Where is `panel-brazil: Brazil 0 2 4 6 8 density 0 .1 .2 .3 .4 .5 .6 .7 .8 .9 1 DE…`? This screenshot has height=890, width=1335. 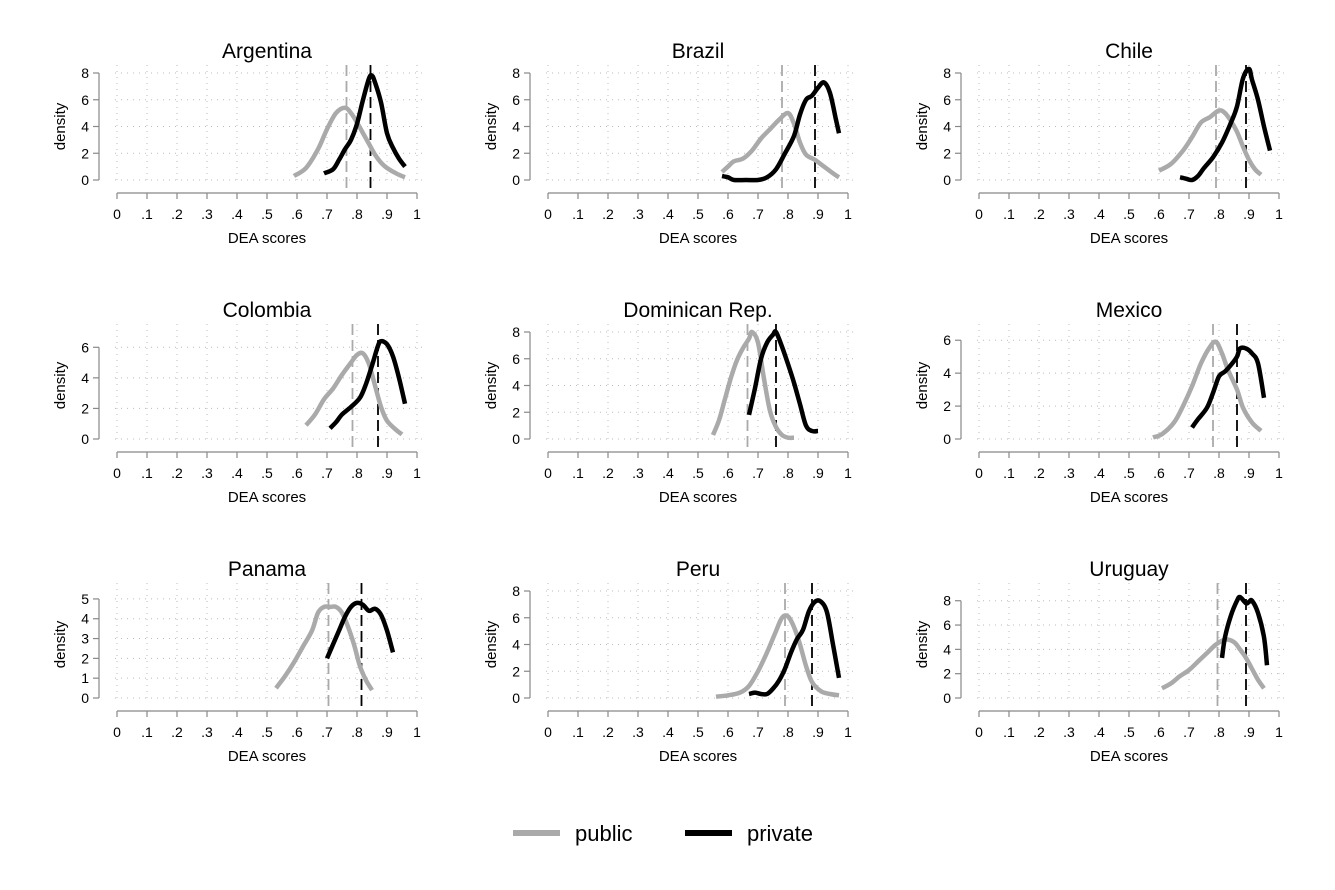
panel-brazil: Brazil 0 2 4 6 8 density 0 .1 .2 .3 .4 .5 .6 .7 .8 .9 1 DE… is located at coordinates (670, 143).